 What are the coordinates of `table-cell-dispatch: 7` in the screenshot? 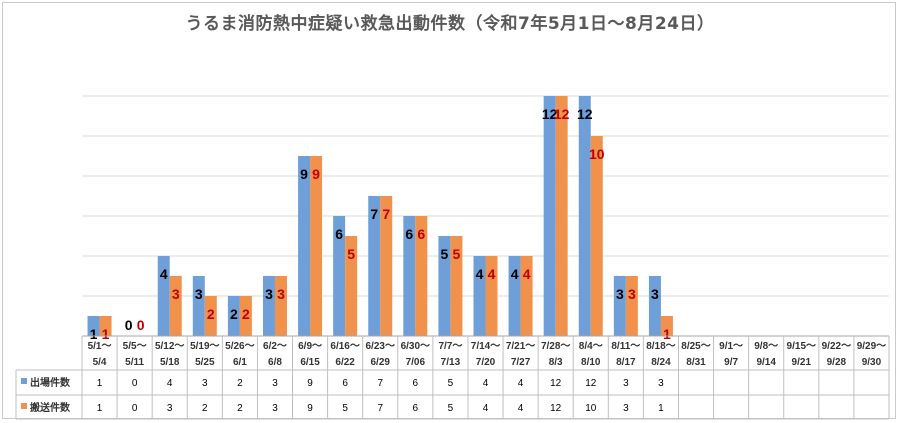 It's located at (380, 383).